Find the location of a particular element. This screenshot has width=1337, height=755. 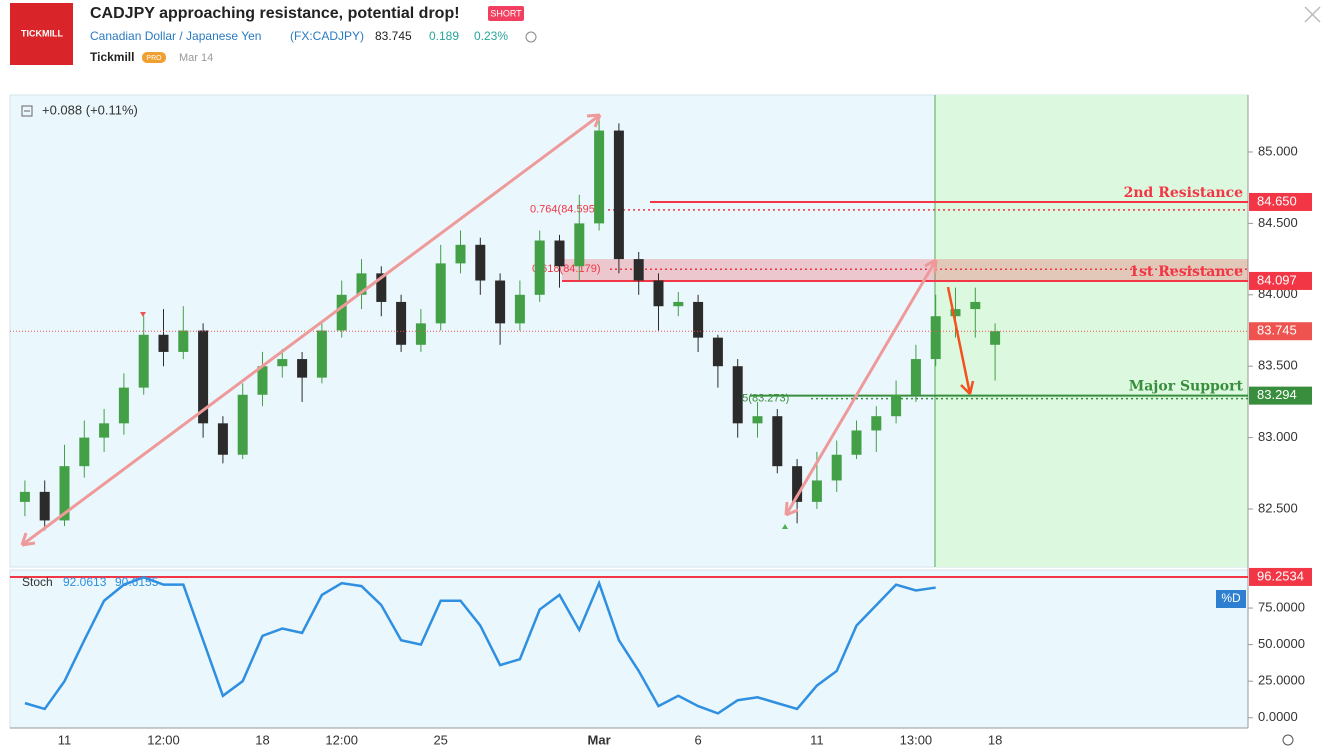

stoch-badge is located at coordinates (1231, 599).